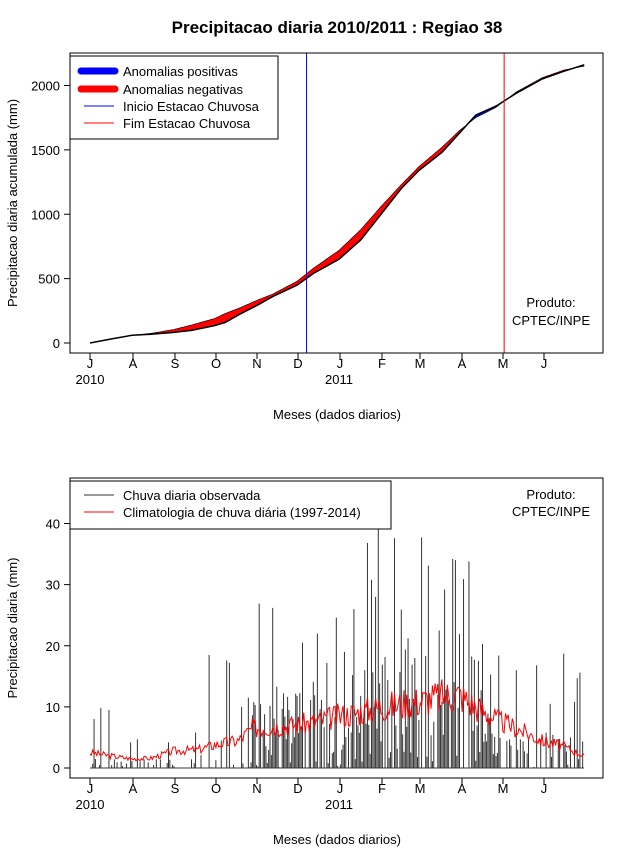 The image size is (640, 855). Describe the element at coordinates (544, 363) in the screenshot. I see `x-tick-label-top-11: J` at that location.